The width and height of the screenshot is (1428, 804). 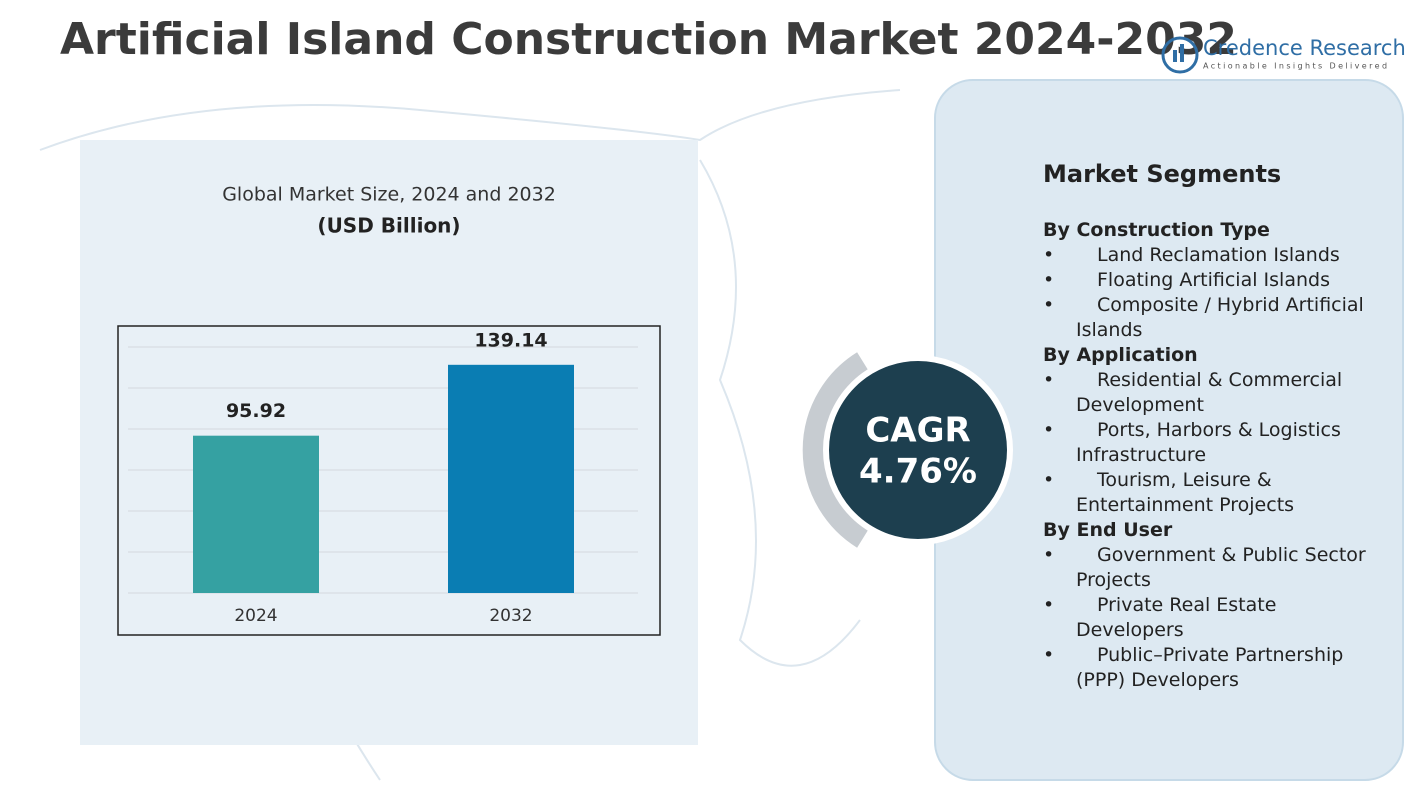 I want to click on tagline: Actionable Insights Delivered, so click(x=1296, y=66).